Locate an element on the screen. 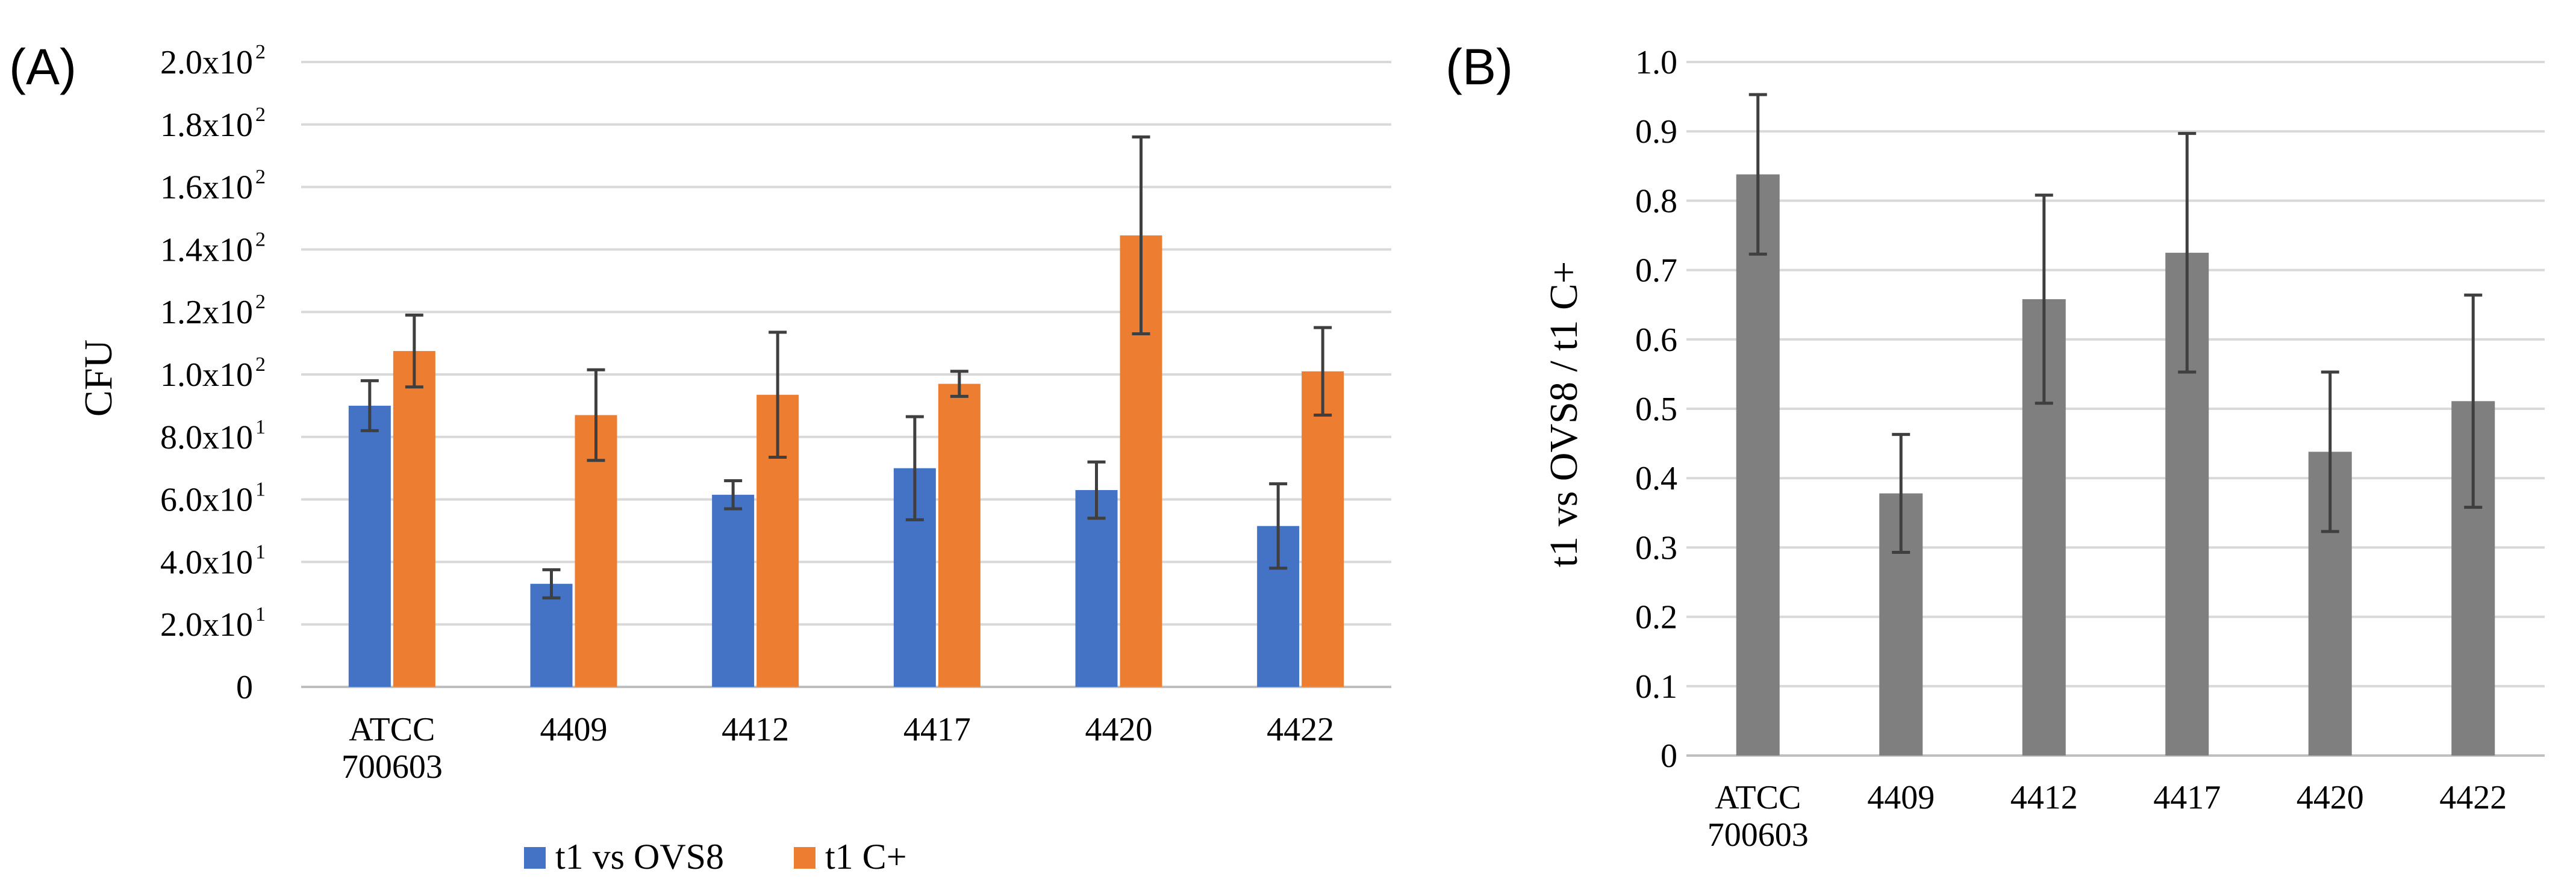 This screenshot has height=891, width=2576. panel-b-y-tick-label: 0.2 is located at coordinates (1656, 617).